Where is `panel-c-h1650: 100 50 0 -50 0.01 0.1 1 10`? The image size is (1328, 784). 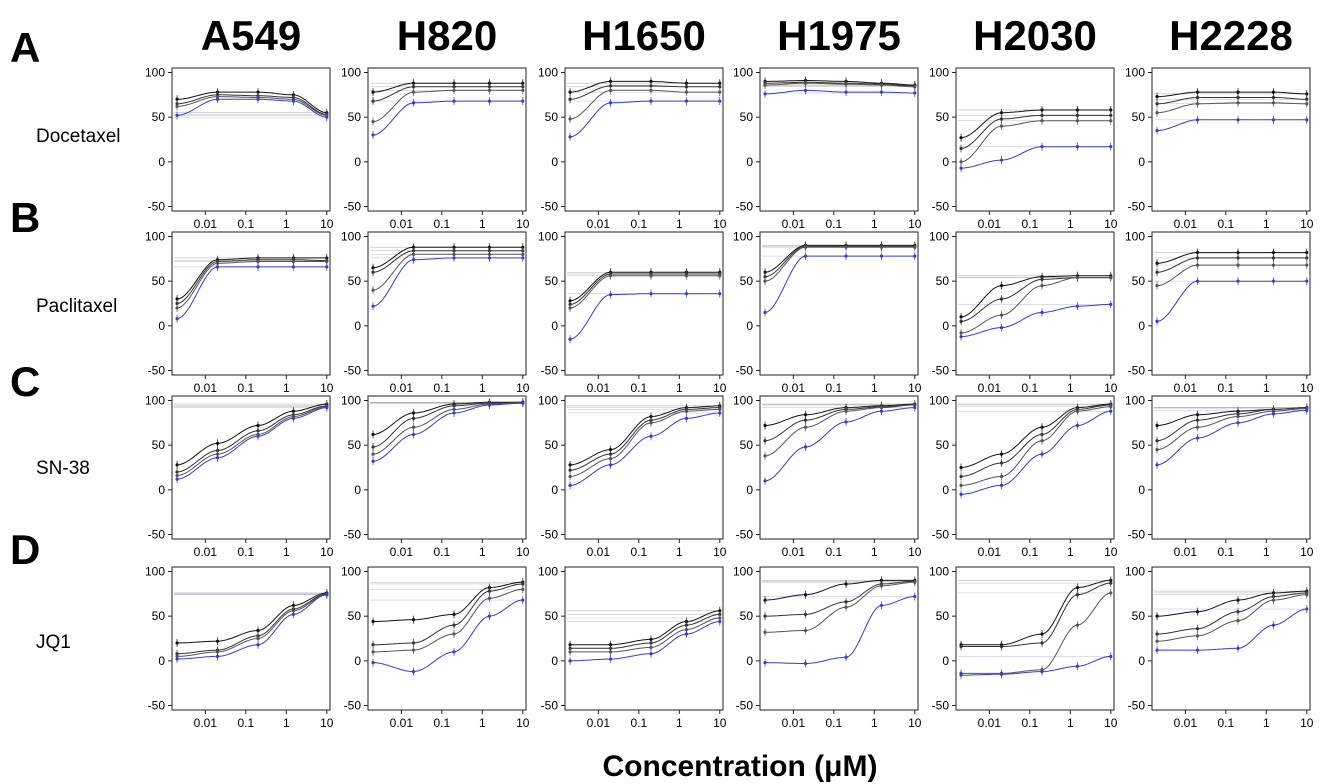 panel-c-h1650: 100 50 0 -50 0.01 0.1 1 10 is located at coordinates (632, 476).